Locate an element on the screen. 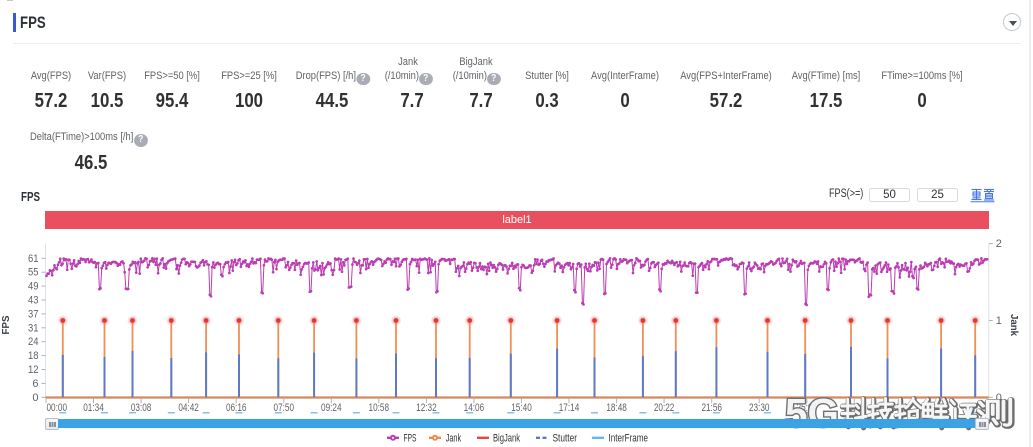 The width and height of the screenshot is (1033, 447). svg-text: 37 is located at coordinates (33, 314).